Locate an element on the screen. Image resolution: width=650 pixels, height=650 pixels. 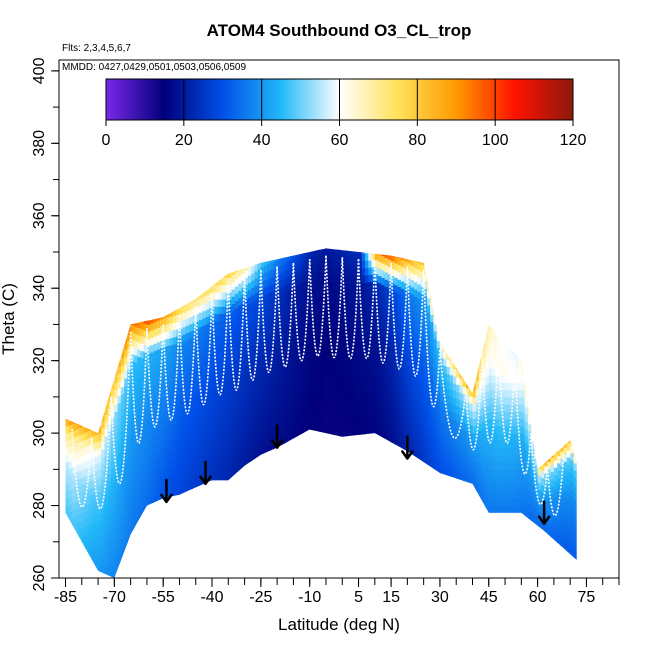
x-tick-label: -85 is located at coordinates (65, 597).